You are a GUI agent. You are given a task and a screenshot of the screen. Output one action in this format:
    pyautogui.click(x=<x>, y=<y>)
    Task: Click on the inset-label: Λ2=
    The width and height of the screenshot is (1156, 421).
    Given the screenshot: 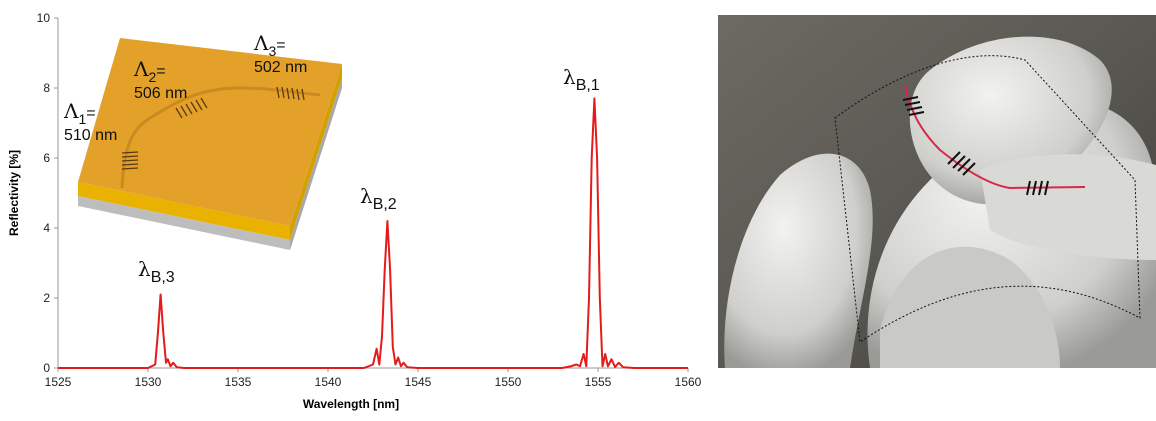 What is the action you would take?
    pyautogui.click(x=149, y=71)
    